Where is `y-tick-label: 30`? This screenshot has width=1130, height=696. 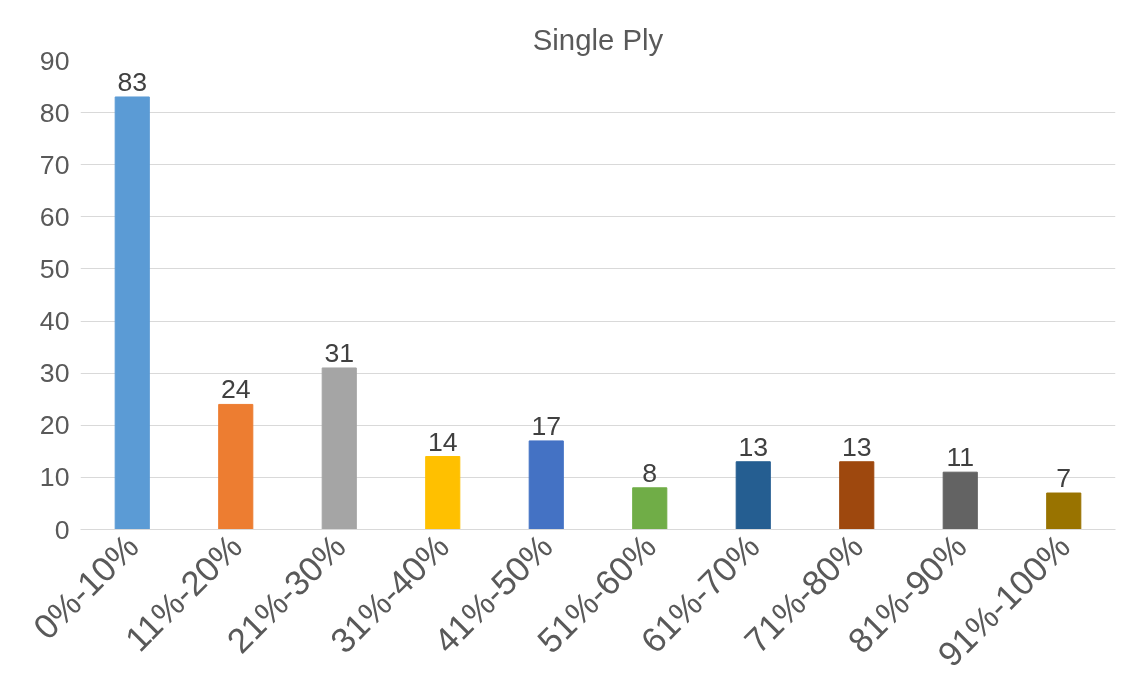
y-tick-label: 30 is located at coordinates (54, 373).